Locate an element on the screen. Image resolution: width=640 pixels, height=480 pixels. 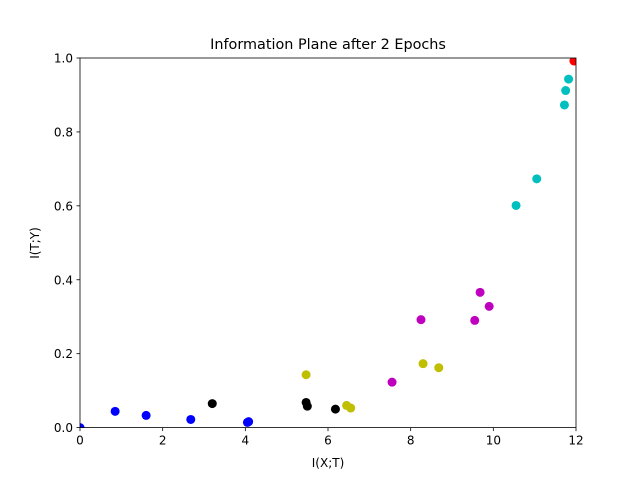
x-tick-label: 8 is located at coordinates (411, 441).